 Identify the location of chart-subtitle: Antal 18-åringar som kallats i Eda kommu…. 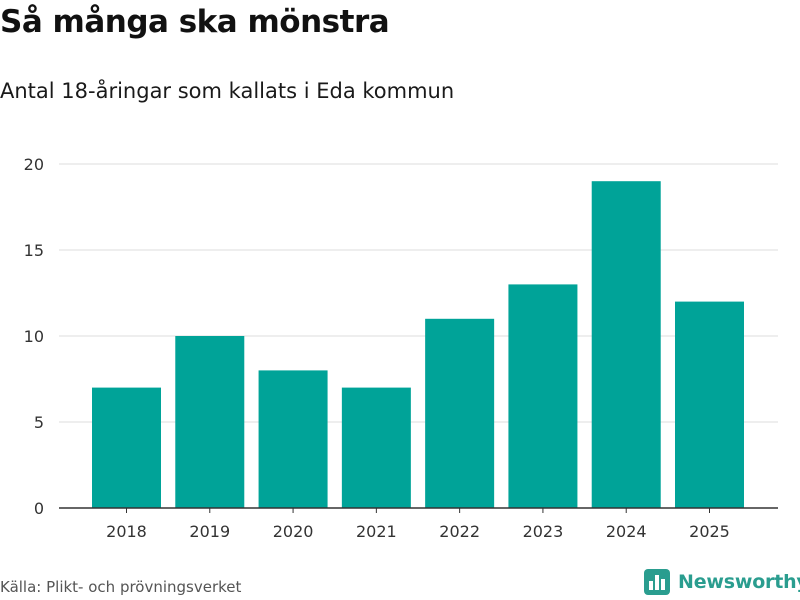
(227, 91).